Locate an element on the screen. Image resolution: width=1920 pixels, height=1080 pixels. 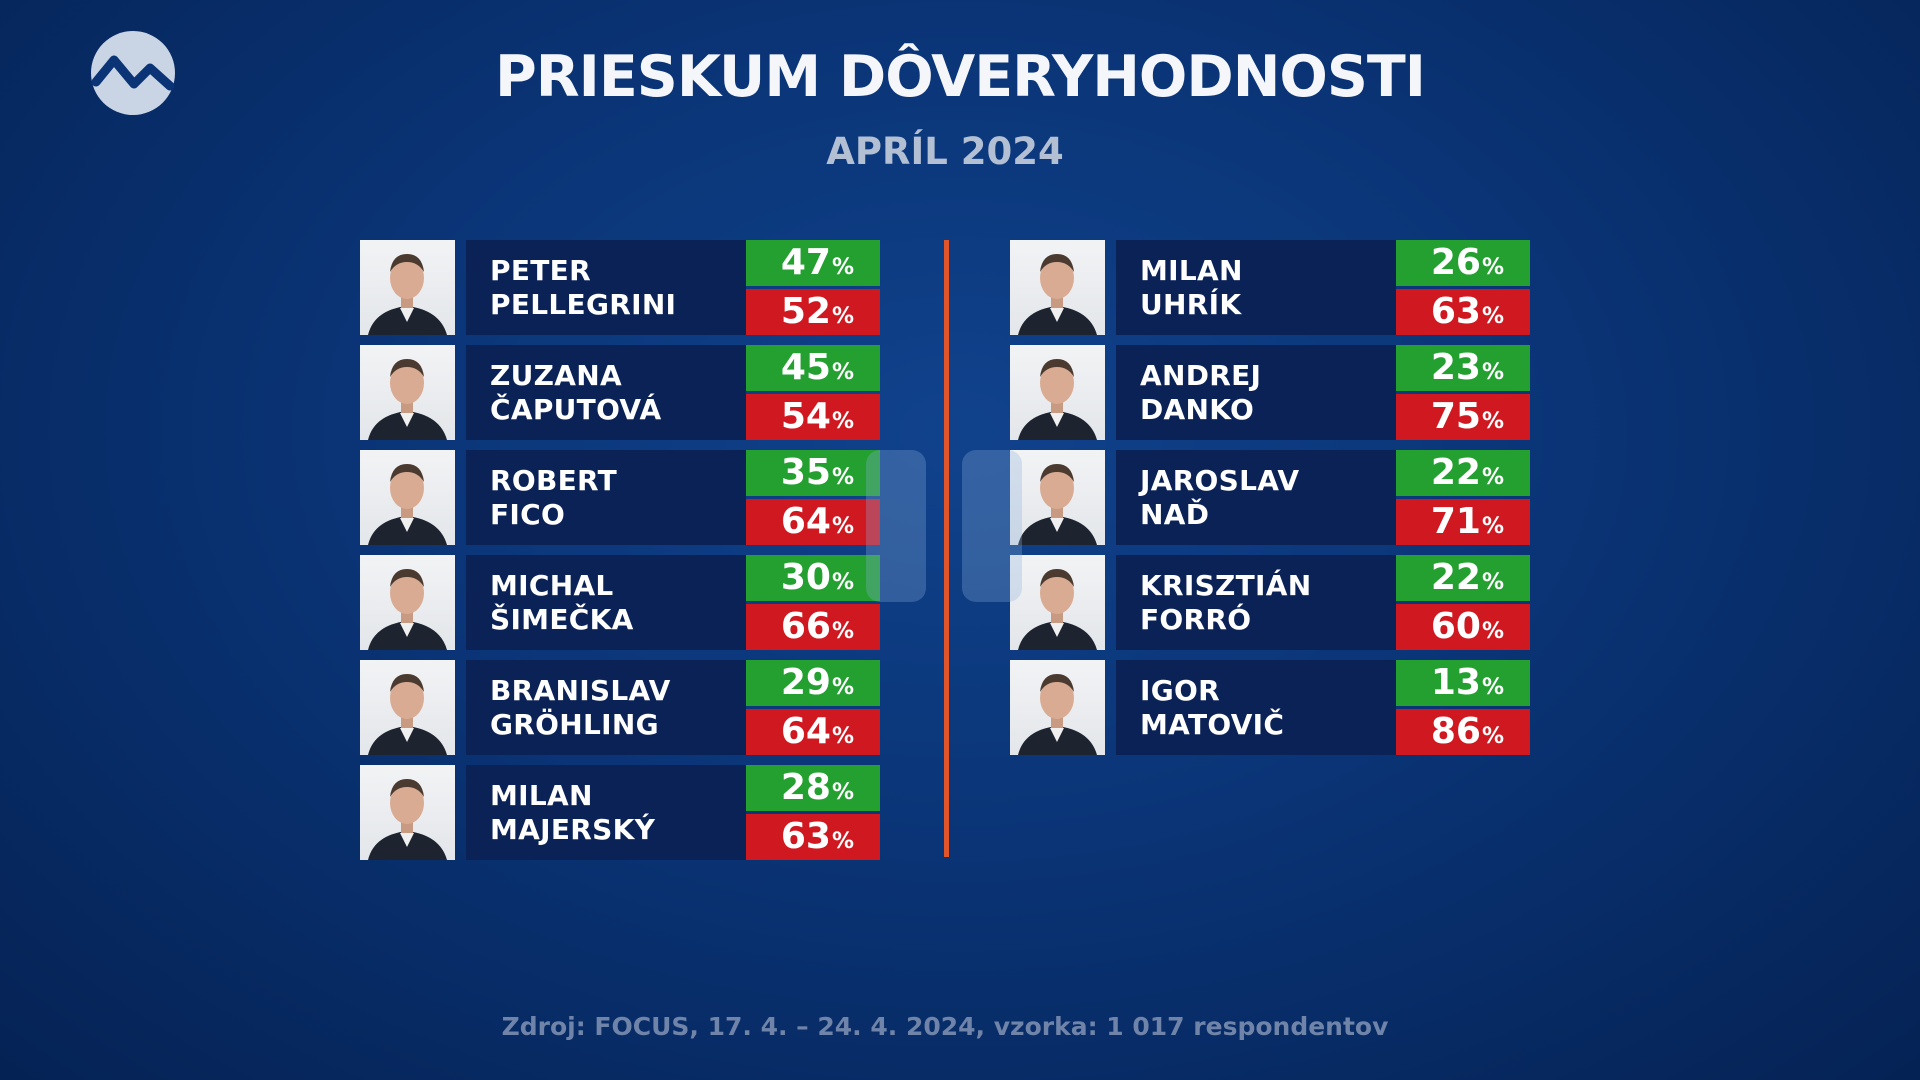
candidate-first-name: KRISZTIÁN is located at coordinates (1226, 585).